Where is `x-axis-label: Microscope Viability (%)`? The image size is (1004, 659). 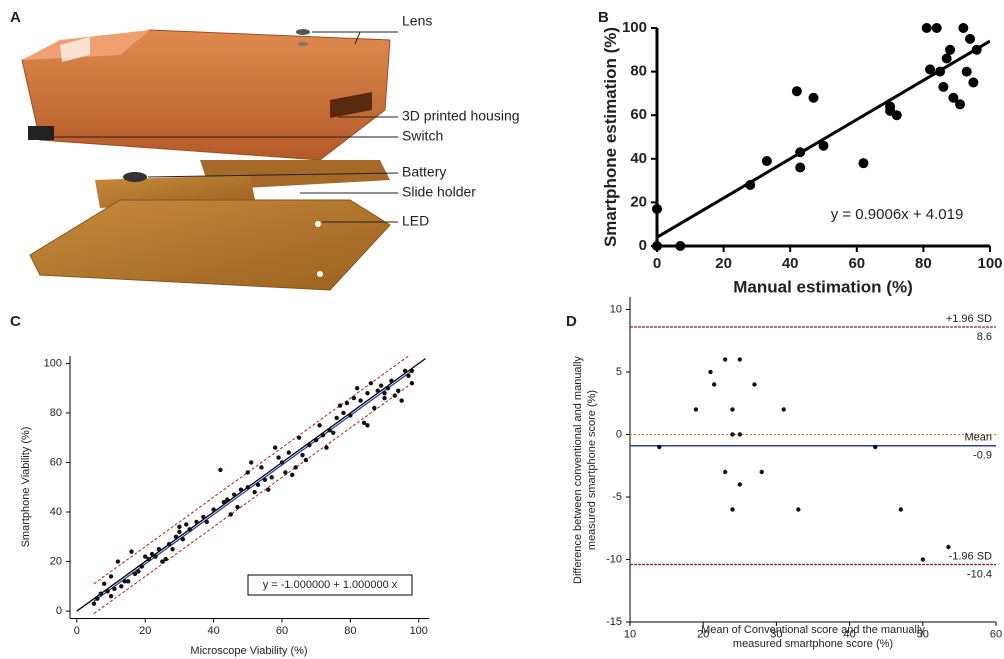
x-axis-label: Microscope Viability (%) is located at coordinates (248, 651).